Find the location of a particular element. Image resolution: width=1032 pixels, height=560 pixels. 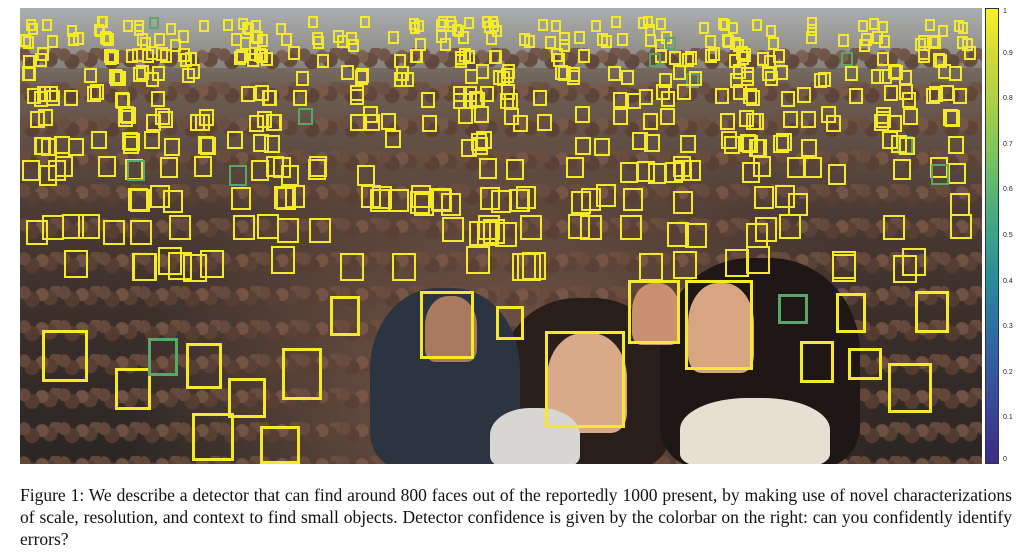

confidence-colorbar is located at coordinates (992, 236).